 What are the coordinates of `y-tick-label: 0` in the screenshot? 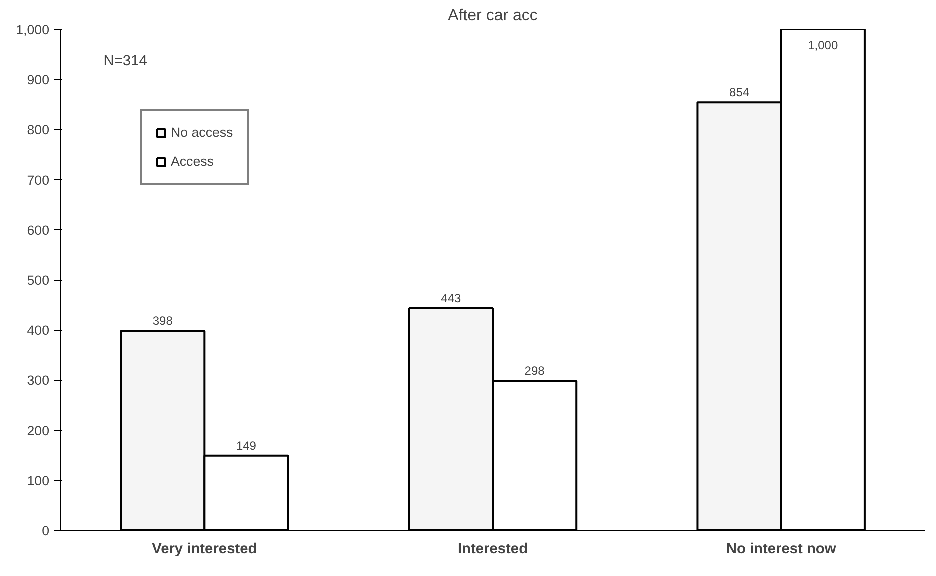 It's located at (46, 531).